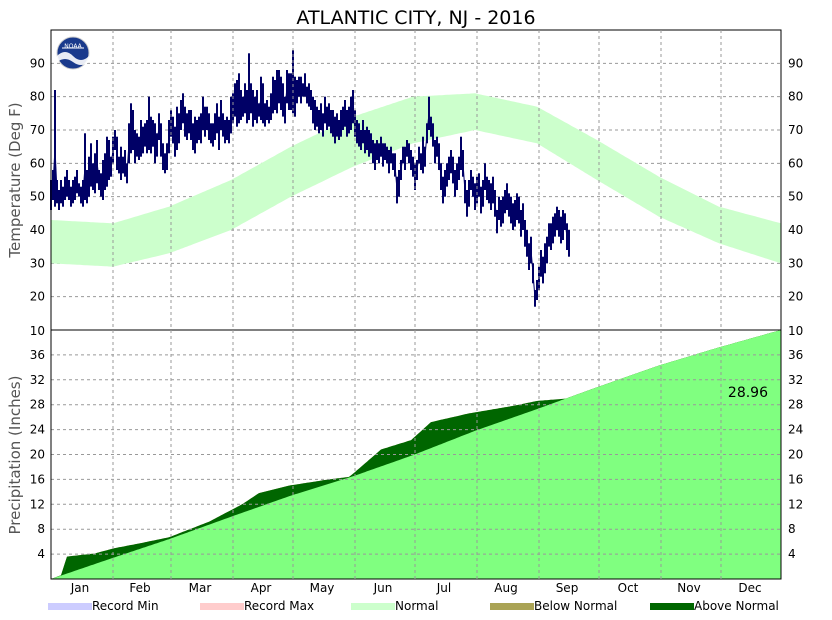  Describe the element at coordinates (795, 355) in the screenshot. I see `precip-ytick-right-36: 36` at that location.